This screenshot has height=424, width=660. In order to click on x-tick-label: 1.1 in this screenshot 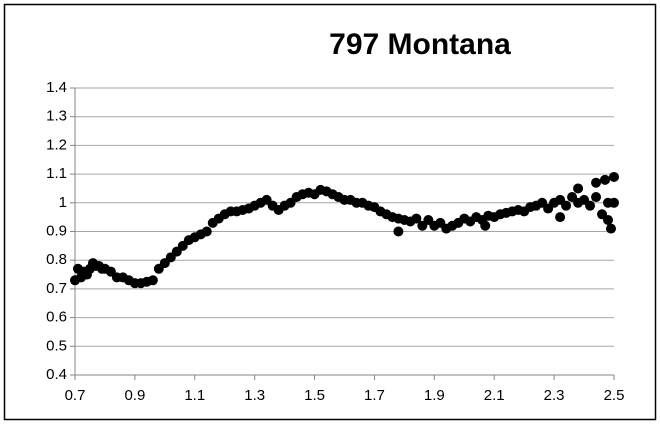, I will do `click(194, 395)`.